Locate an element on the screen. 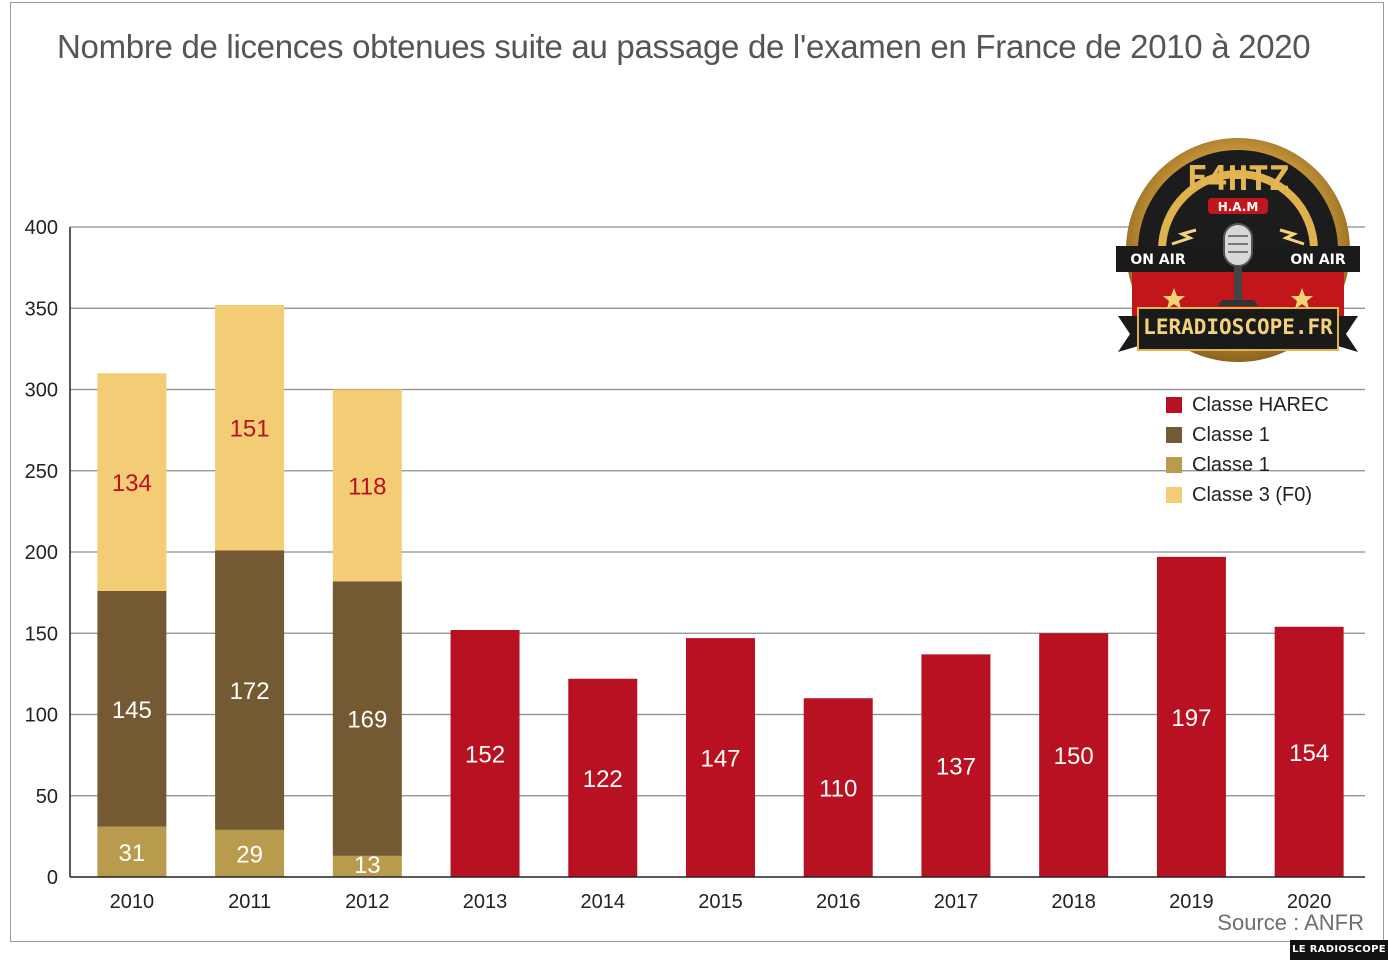  legend-label: Classe HAREC is located at coordinates (1260, 404).